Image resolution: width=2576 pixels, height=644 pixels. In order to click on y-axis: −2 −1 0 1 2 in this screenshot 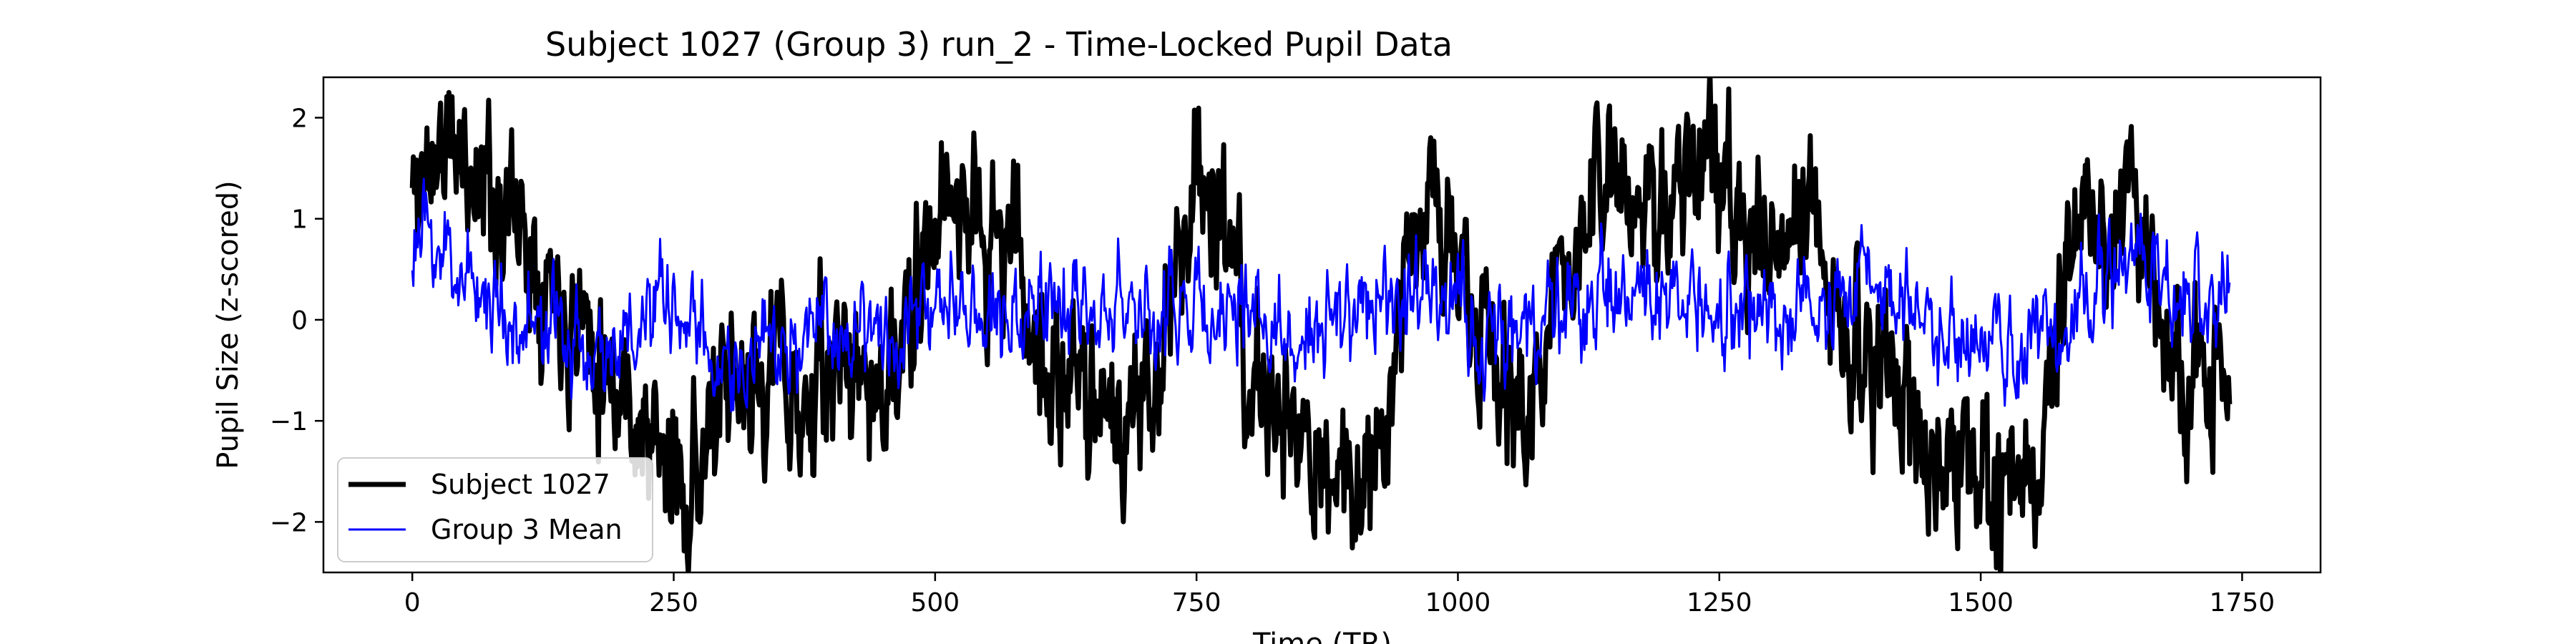, I will do `click(296, 320)`.